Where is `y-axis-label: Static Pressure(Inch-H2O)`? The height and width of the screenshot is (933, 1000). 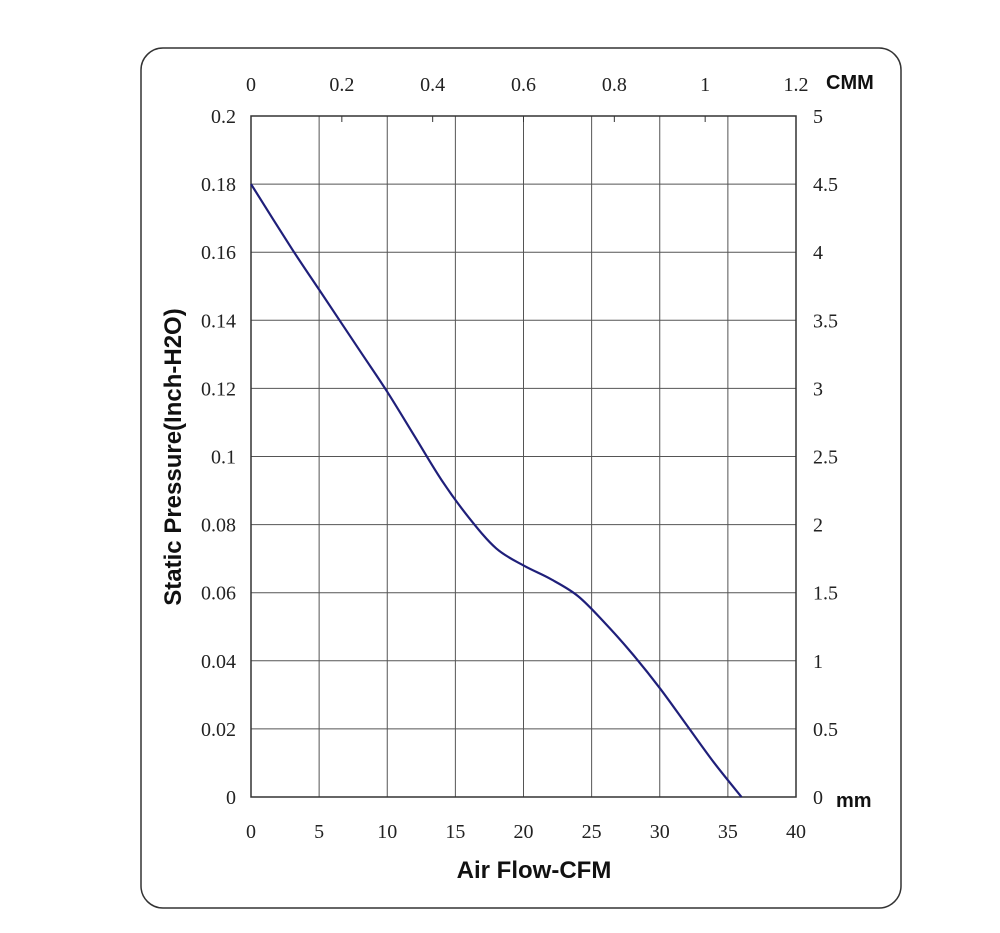
y-axis-label: Static Pressure(Inch-H2O) is located at coordinates (173, 456).